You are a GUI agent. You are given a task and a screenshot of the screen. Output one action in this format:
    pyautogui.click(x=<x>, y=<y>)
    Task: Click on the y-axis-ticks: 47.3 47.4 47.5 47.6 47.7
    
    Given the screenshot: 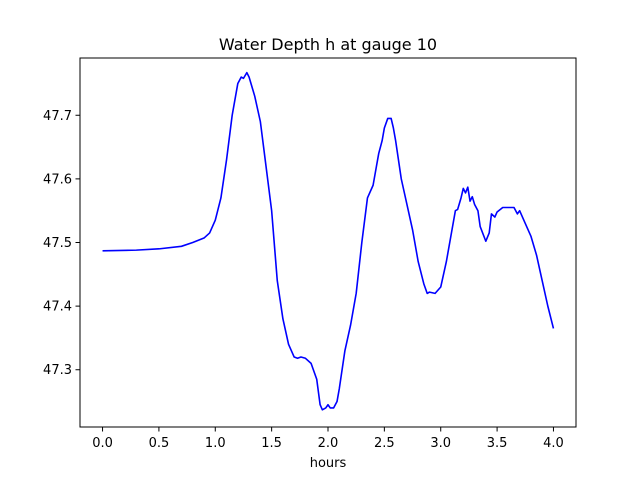 What is the action you would take?
    pyautogui.click(x=61, y=243)
    